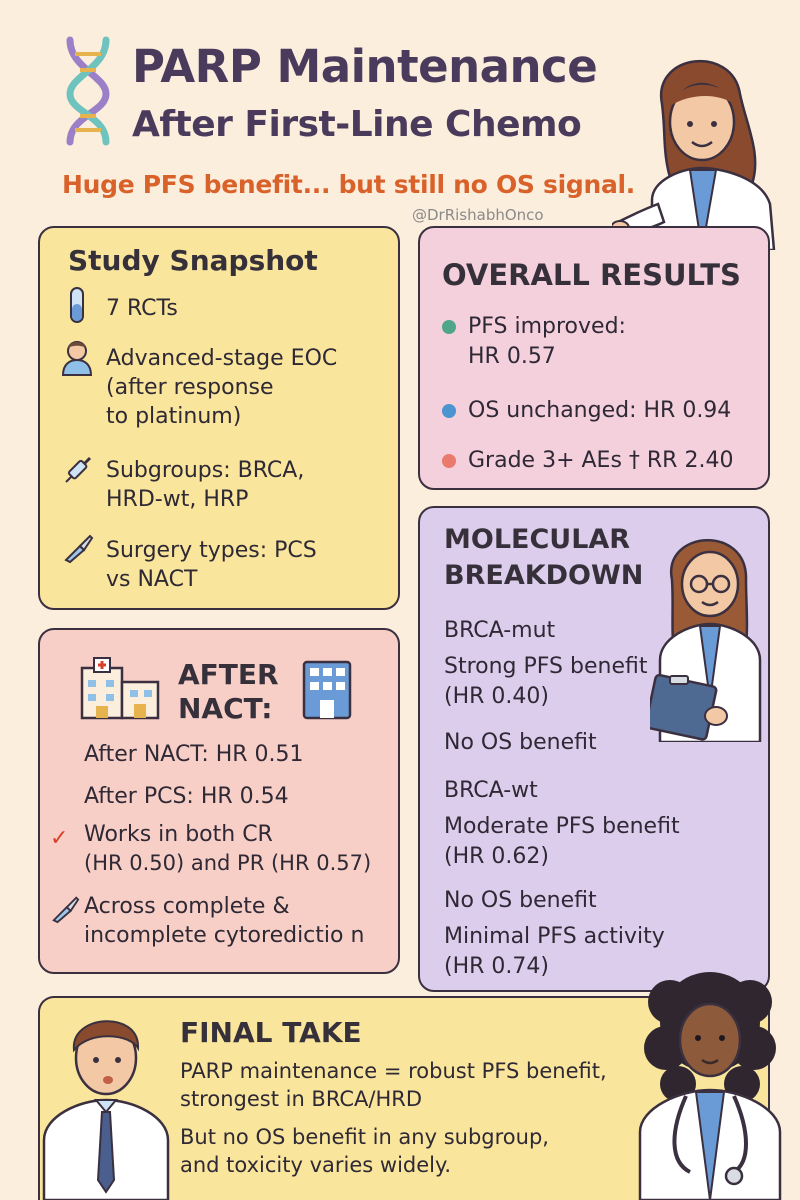 This screenshot has height=1200, width=800. I want to click on hrp-hr: (HR 0.74), so click(496, 966).